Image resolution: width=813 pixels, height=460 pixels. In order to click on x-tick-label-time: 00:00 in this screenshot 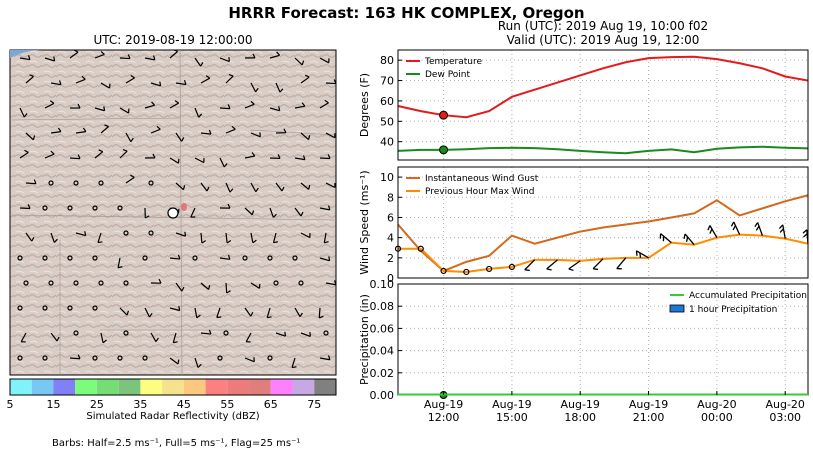, I will do `click(717, 417)`.